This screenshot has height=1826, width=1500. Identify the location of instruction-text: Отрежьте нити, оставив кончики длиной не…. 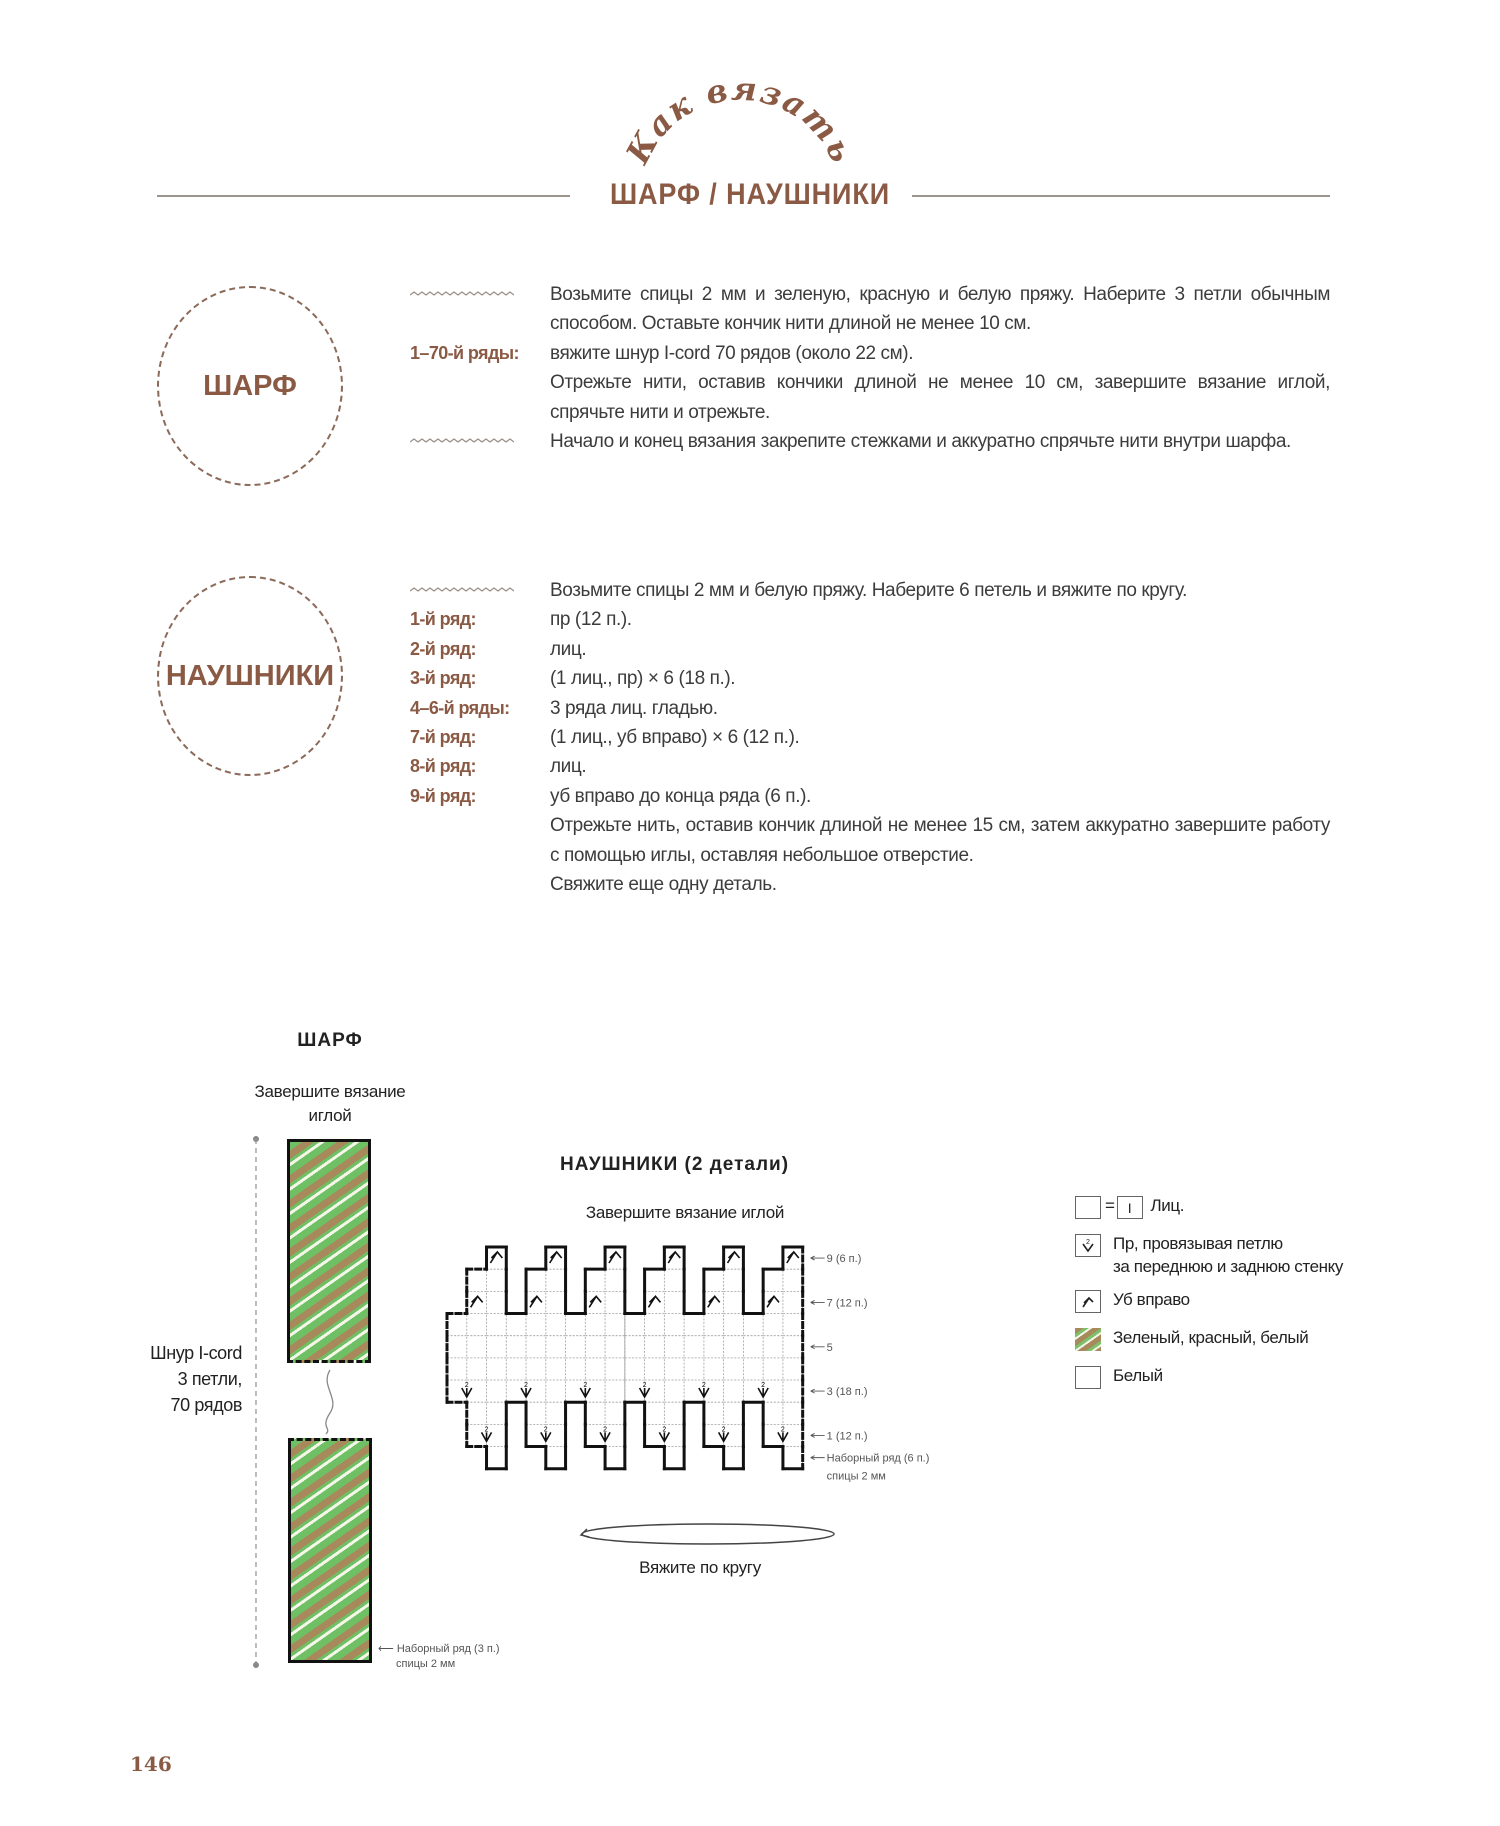
(940, 397).